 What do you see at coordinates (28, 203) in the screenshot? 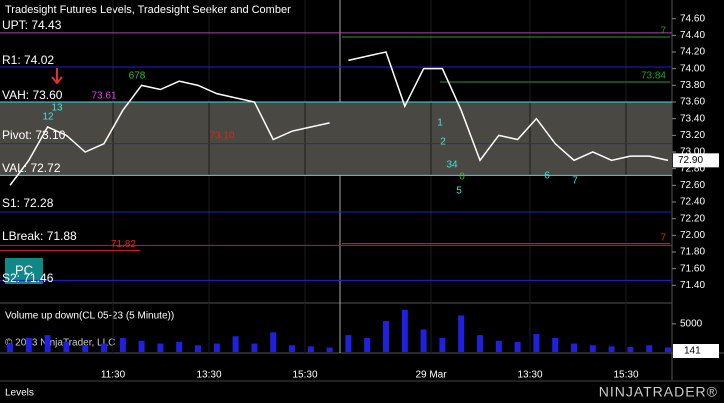
I see `level-label: S1: 72.28` at bounding box center [28, 203].